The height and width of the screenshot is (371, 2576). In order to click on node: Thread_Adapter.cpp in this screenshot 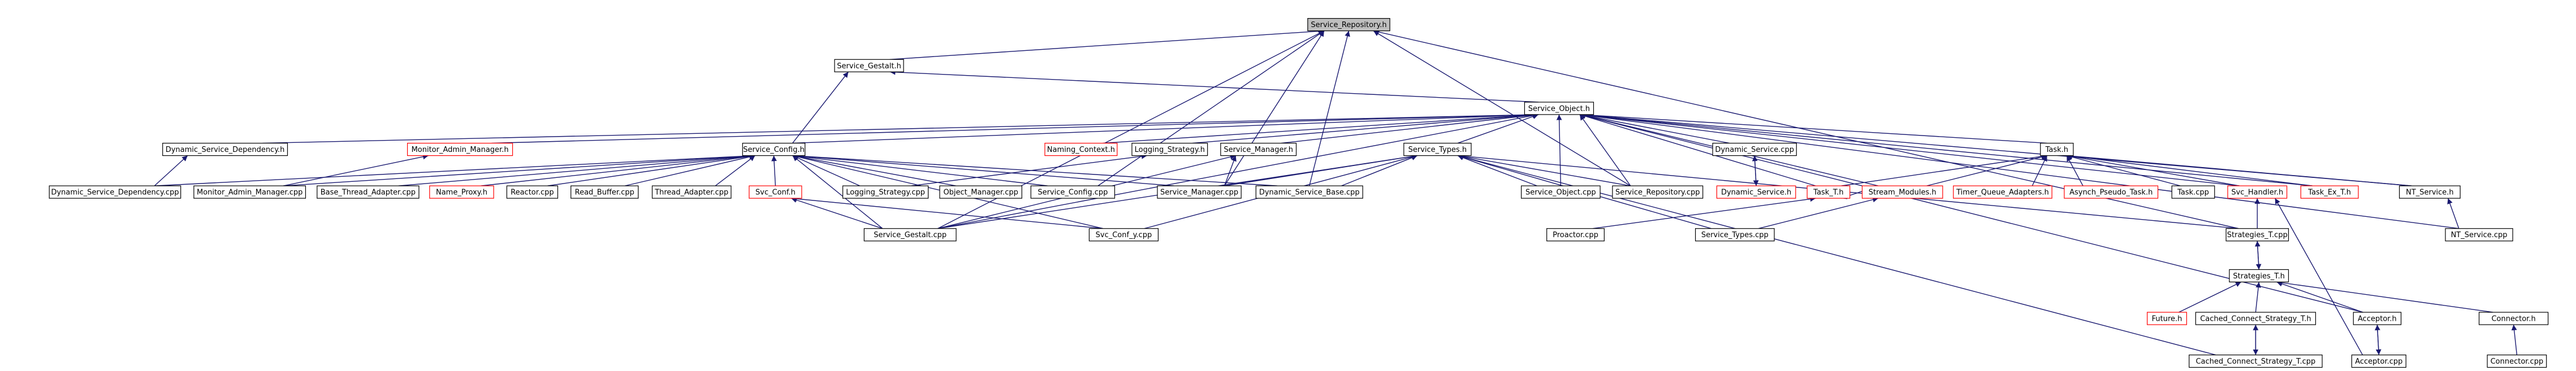, I will do `click(691, 192)`.